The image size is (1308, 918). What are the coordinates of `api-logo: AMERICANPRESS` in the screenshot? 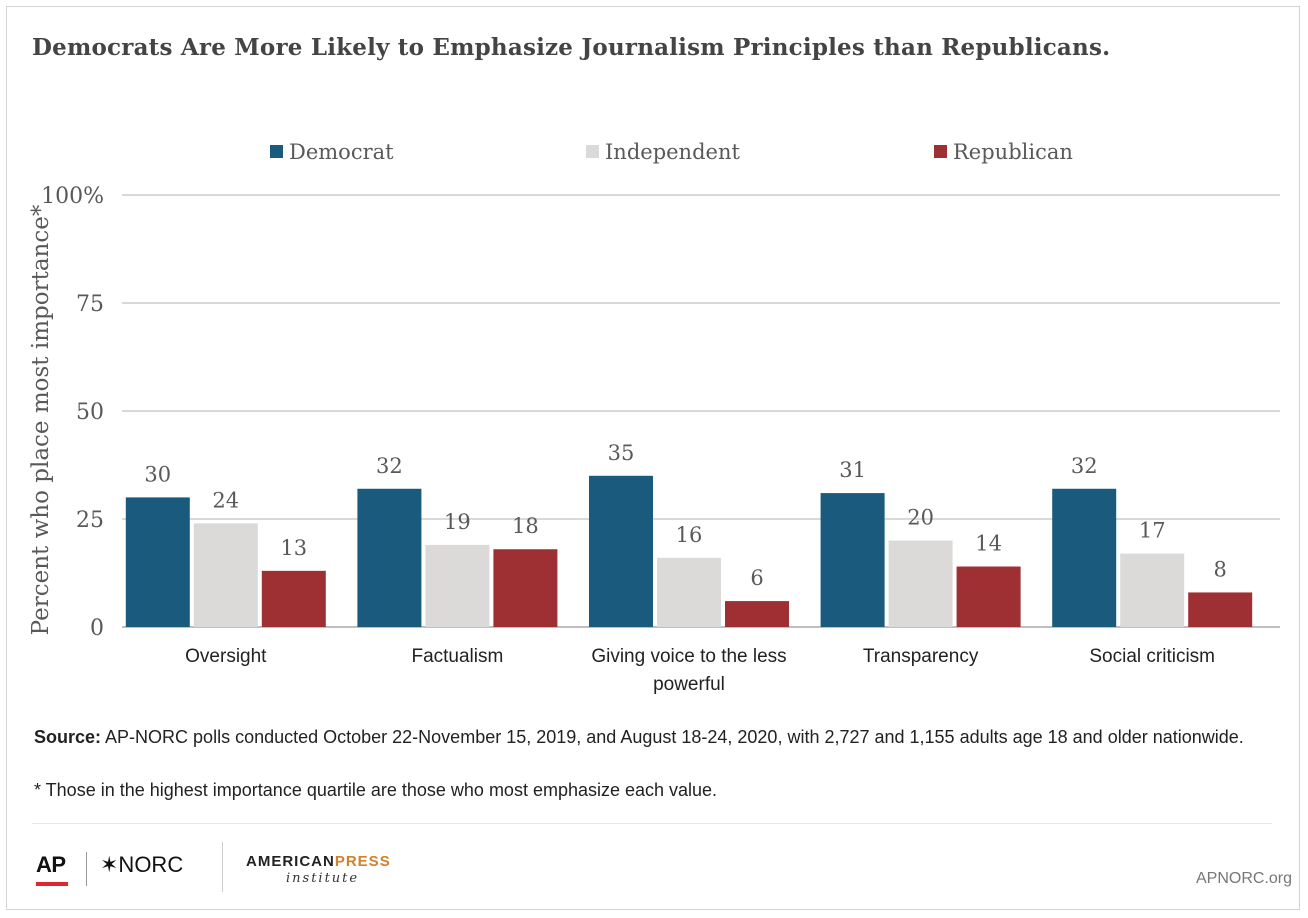 It's located at (318, 861).